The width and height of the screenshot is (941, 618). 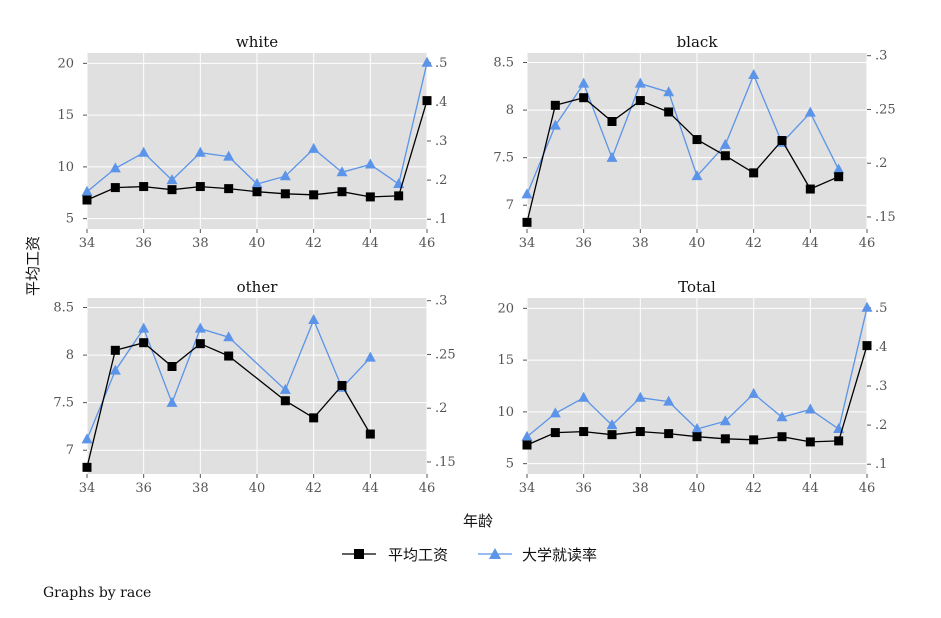 I want to click on panel-white: white 34 36 38 40 42 44 46 5 10 15 20 .1 .2 .3 .4 .5, so click(x=252, y=142).